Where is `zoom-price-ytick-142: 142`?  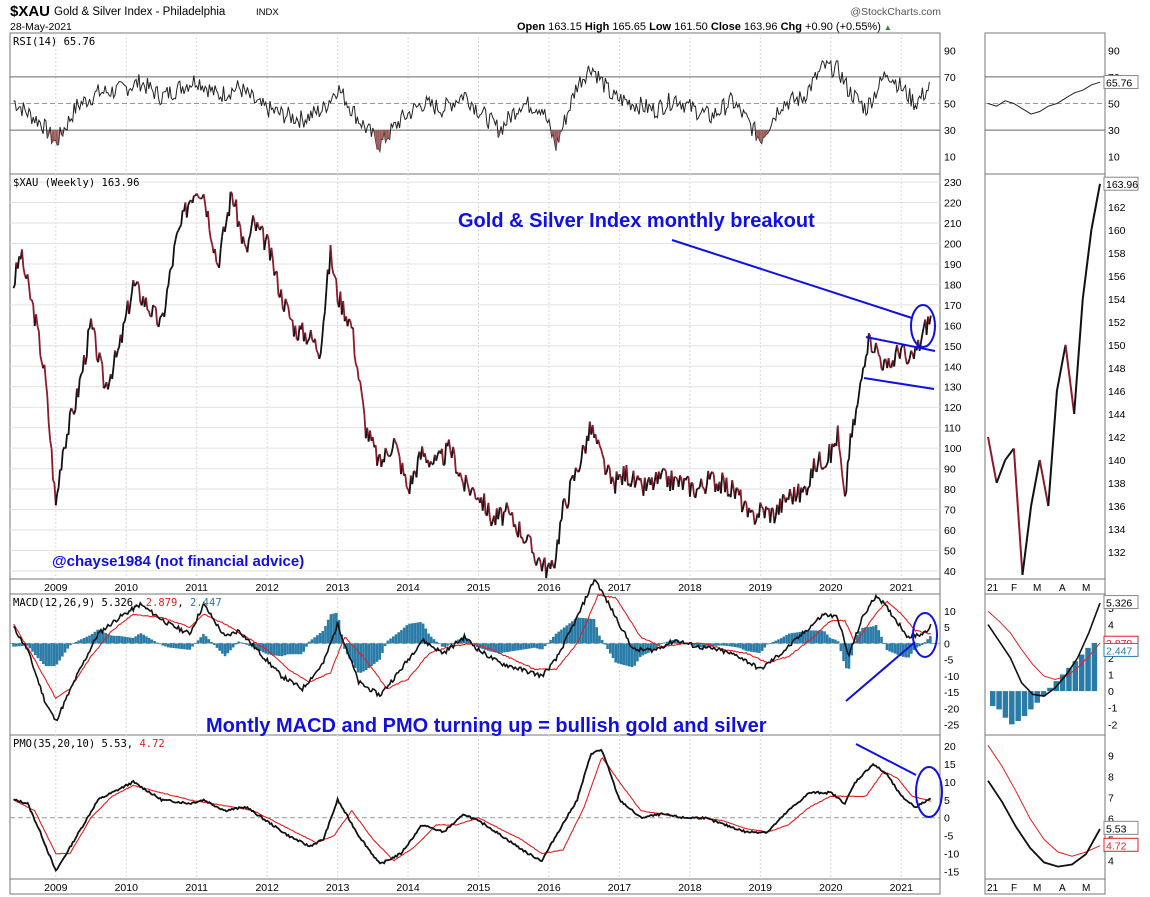 zoom-price-ytick-142: 142 is located at coordinates (1117, 438).